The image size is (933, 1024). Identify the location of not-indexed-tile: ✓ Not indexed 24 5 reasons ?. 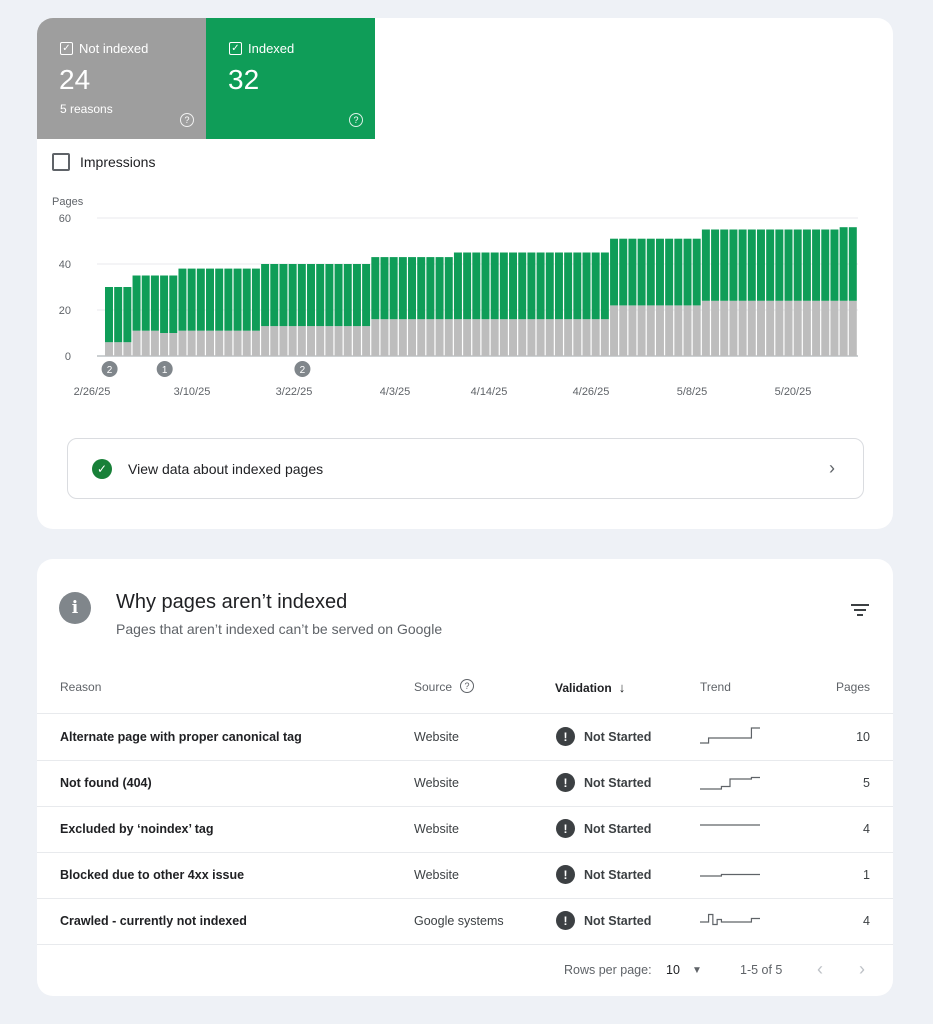
(121, 78).